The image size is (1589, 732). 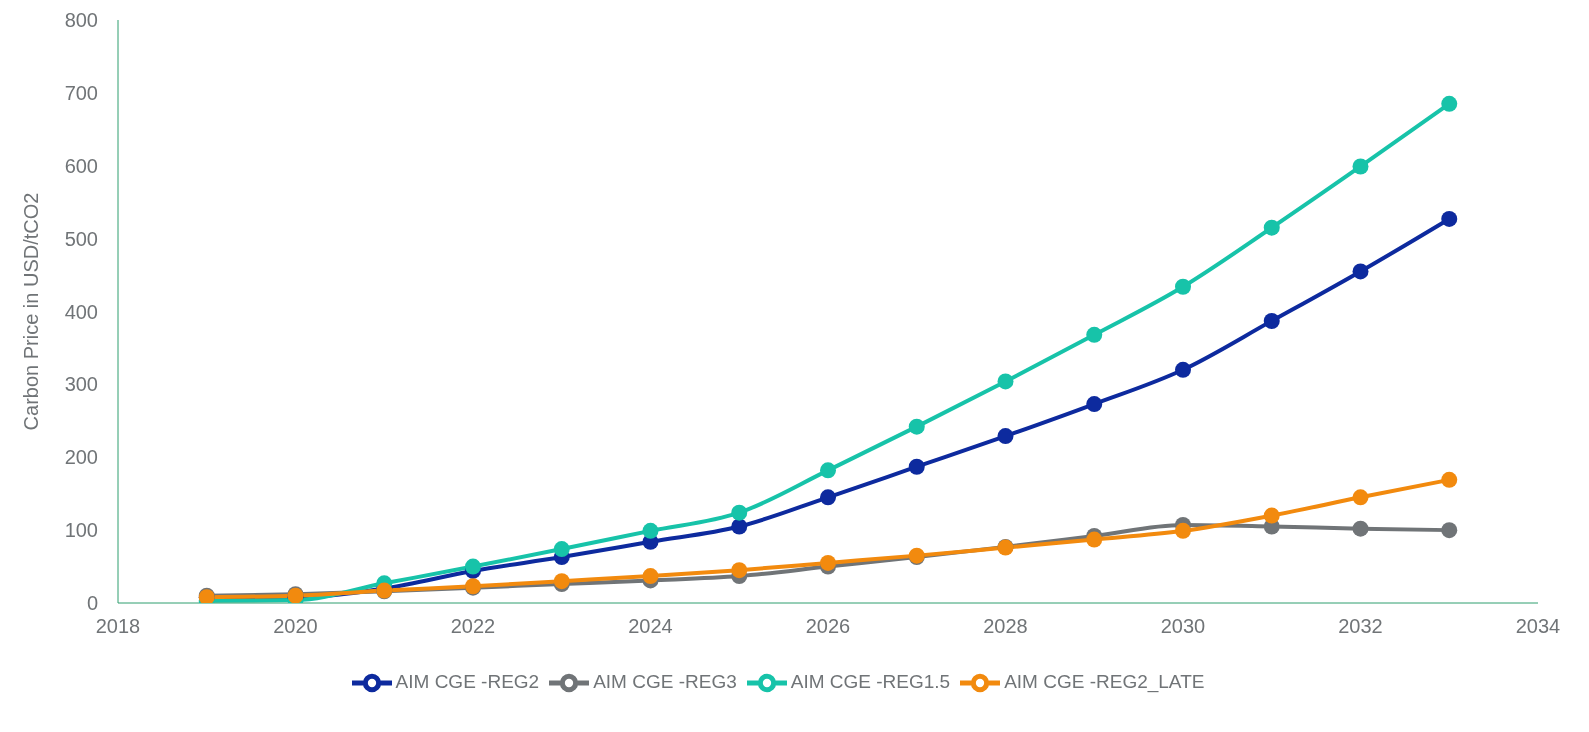 What do you see at coordinates (81, 20) in the screenshot?
I see `y-tick-label: 800` at bounding box center [81, 20].